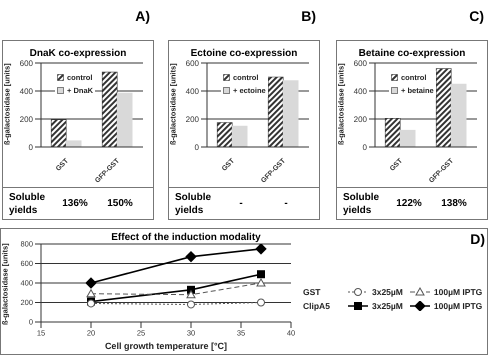 The width and height of the screenshot is (488, 355). Describe the element at coordinates (477, 239) in the screenshot. I see `text: D)` at that location.